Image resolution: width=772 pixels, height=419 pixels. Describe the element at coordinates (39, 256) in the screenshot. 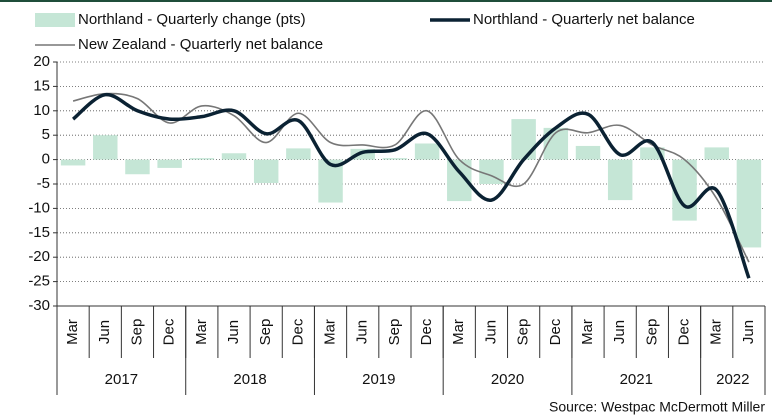

I see `y-tick-label: -20` at that location.